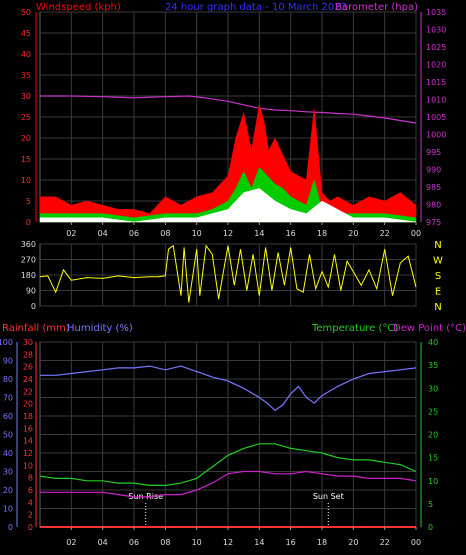  Describe the element at coordinates (228, 273) in the screenshot. I see `wind-direction-line` at that location.